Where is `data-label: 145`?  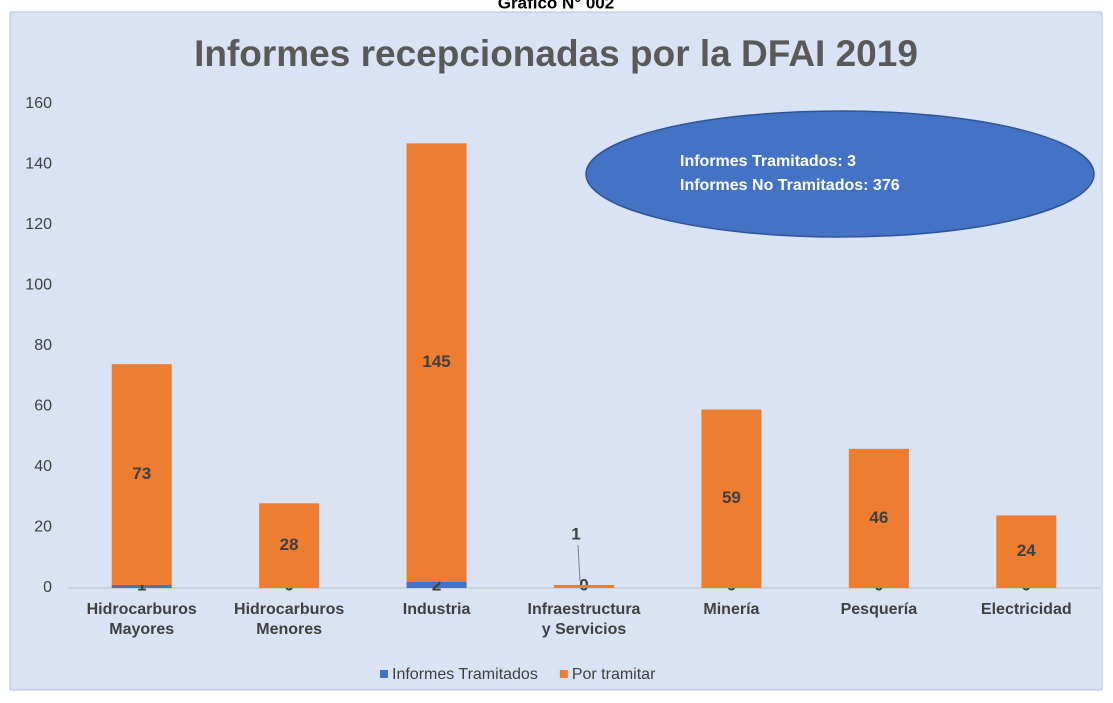 data-label: 145 is located at coordinates (436, 361).